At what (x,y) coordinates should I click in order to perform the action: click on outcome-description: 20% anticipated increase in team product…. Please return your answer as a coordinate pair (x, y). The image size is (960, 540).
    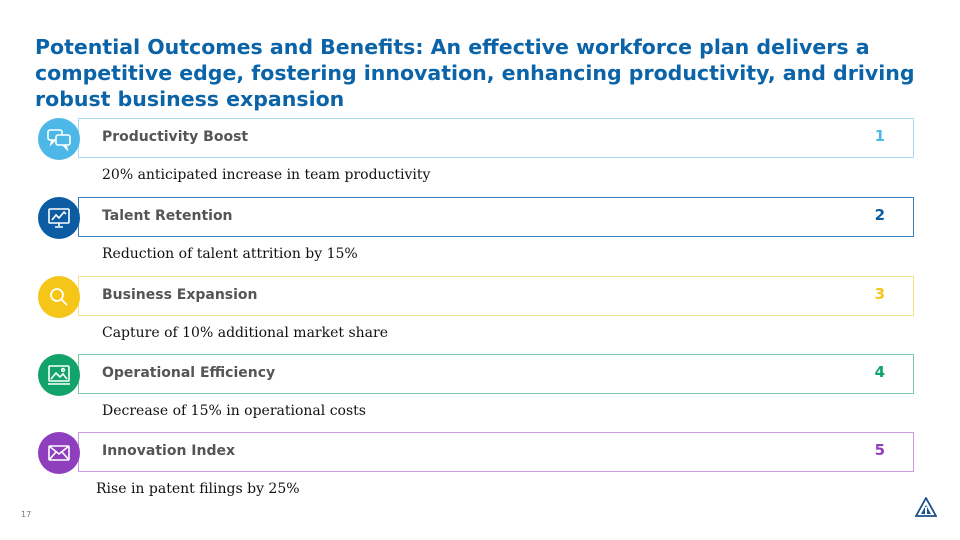
    Looking at the image, I should click on (266, 175).